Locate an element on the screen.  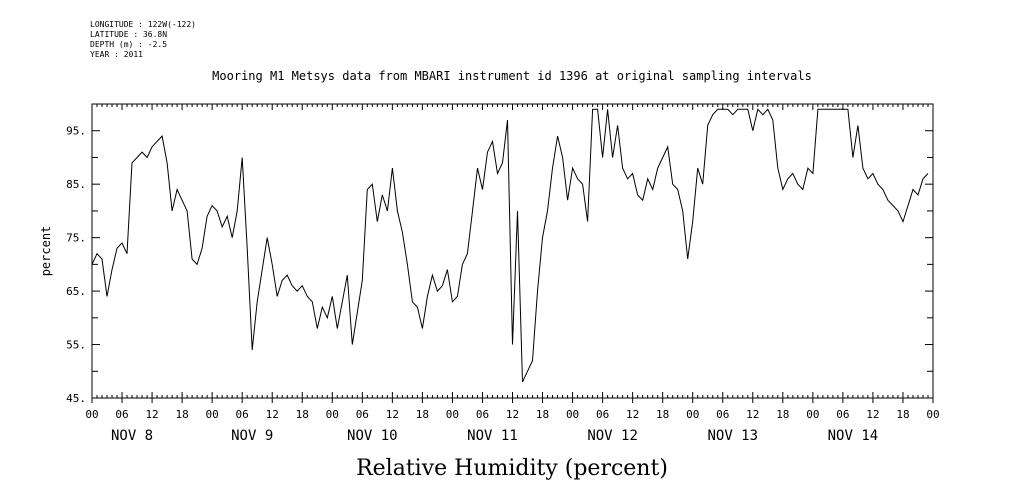
y-tick-label: 45. is located at coordinates (76, 398).